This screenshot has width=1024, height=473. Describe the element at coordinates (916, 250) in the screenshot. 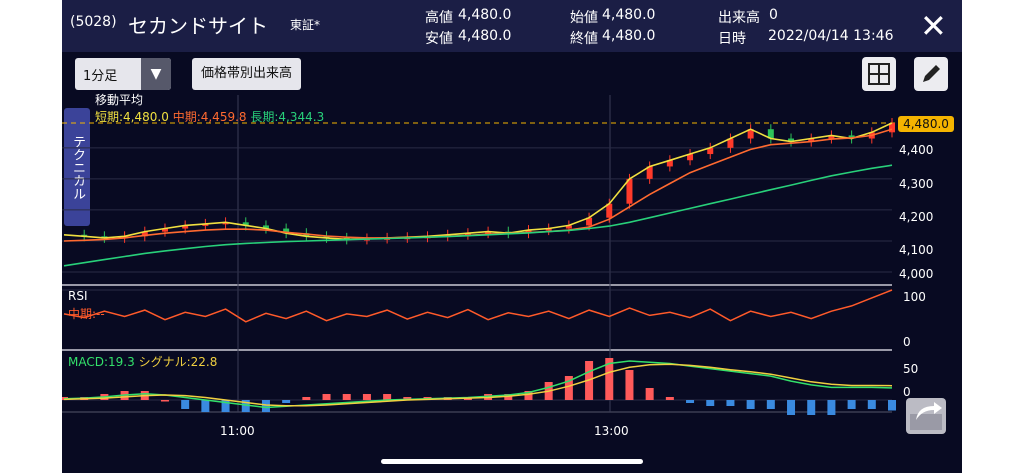

I see `price-axis-label: 4,100` at that location.